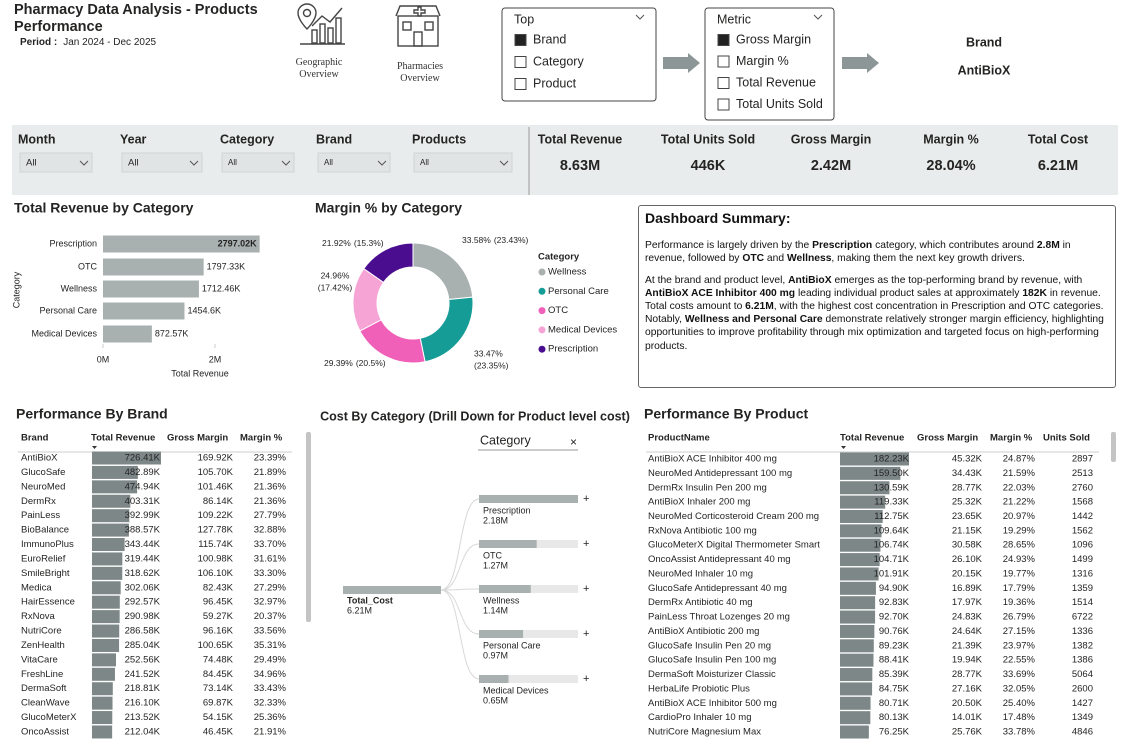 The image size is (1136, 741). What do you see at coordinates (270, 544) in the screenshot?
I see `margin-cell: 33.70%` at bounding box center [270, 544].